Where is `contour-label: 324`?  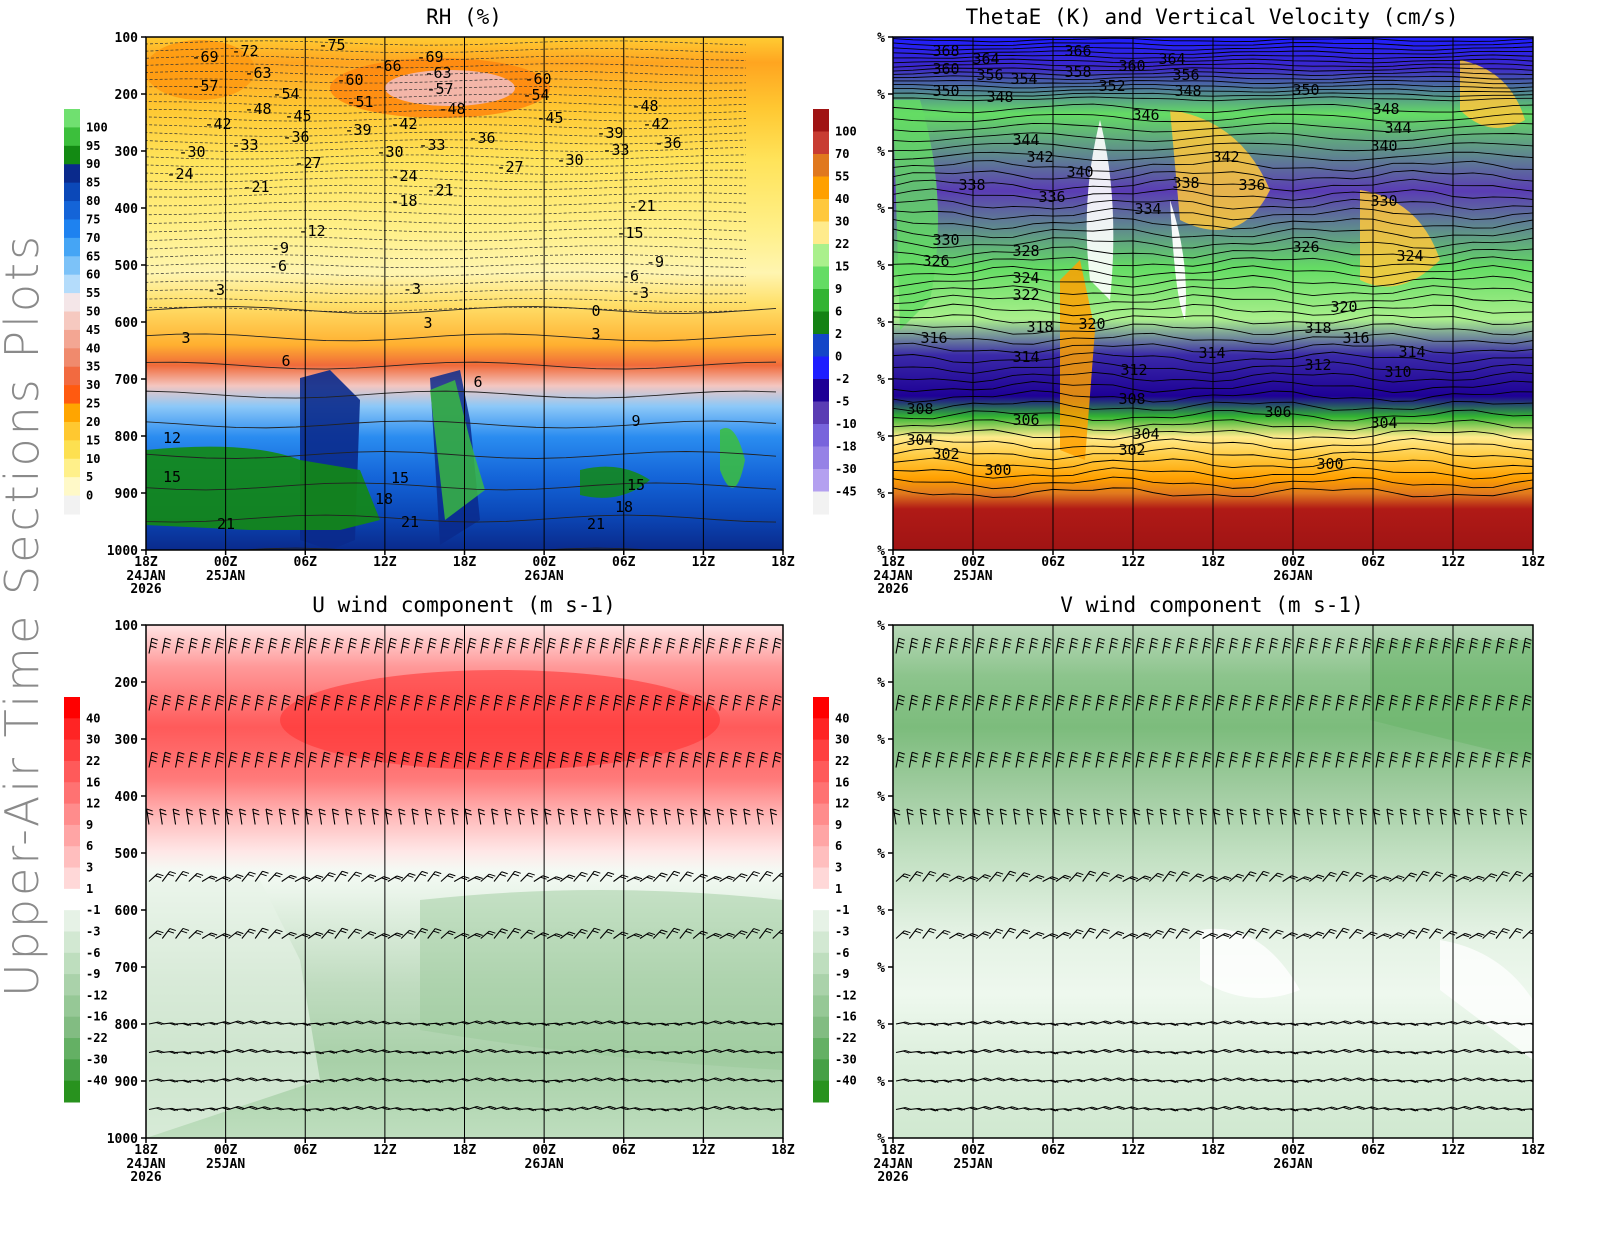 contour-label: 324 is located at coordinates (1409, 256).